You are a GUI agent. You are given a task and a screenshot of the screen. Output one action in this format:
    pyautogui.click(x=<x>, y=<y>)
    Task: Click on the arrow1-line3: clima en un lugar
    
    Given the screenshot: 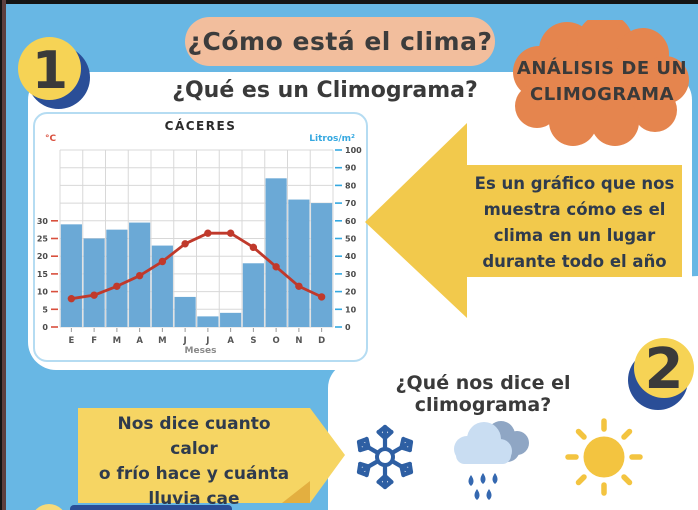 What is the action you would take?
    pyautogui.click(x=574, y=235)
    